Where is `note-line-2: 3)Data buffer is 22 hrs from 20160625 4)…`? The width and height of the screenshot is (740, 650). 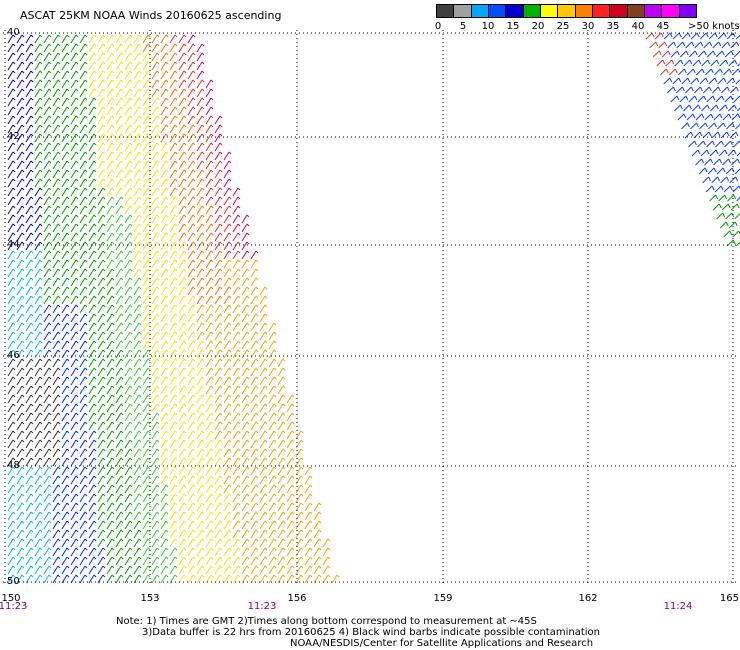
note-line-2: 3)Data buffer is 22 hrs from 20160625 4)… is located at coordinates (371, 632).